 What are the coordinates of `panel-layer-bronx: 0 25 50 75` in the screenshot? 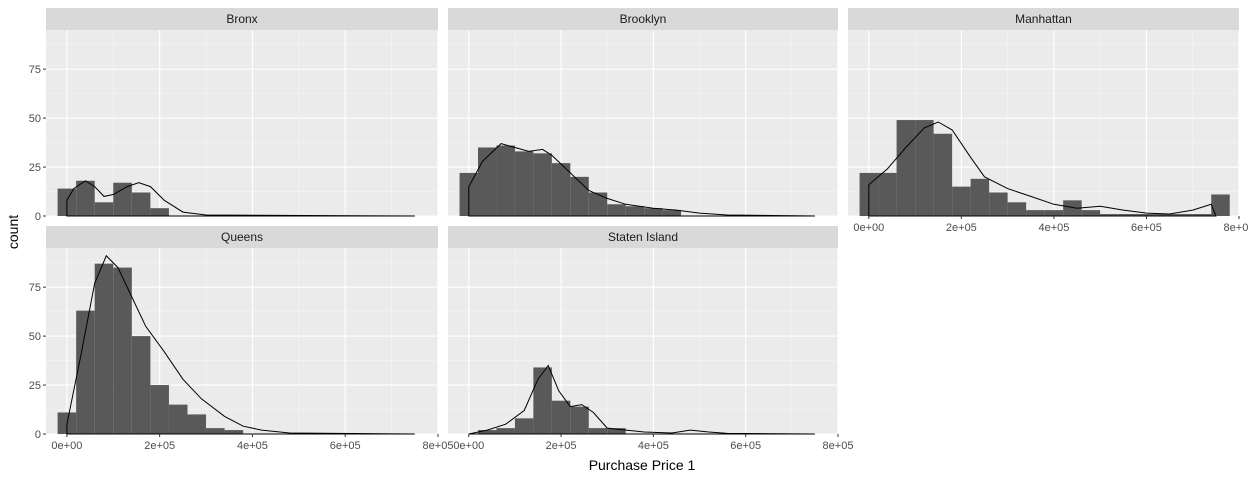 It's located at (234, 115).